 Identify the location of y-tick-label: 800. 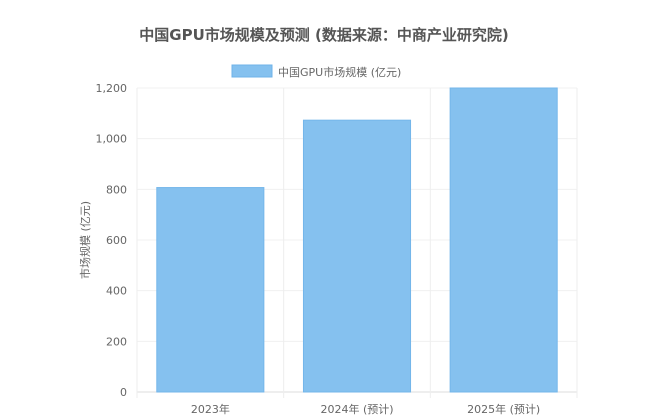
(116, 189).